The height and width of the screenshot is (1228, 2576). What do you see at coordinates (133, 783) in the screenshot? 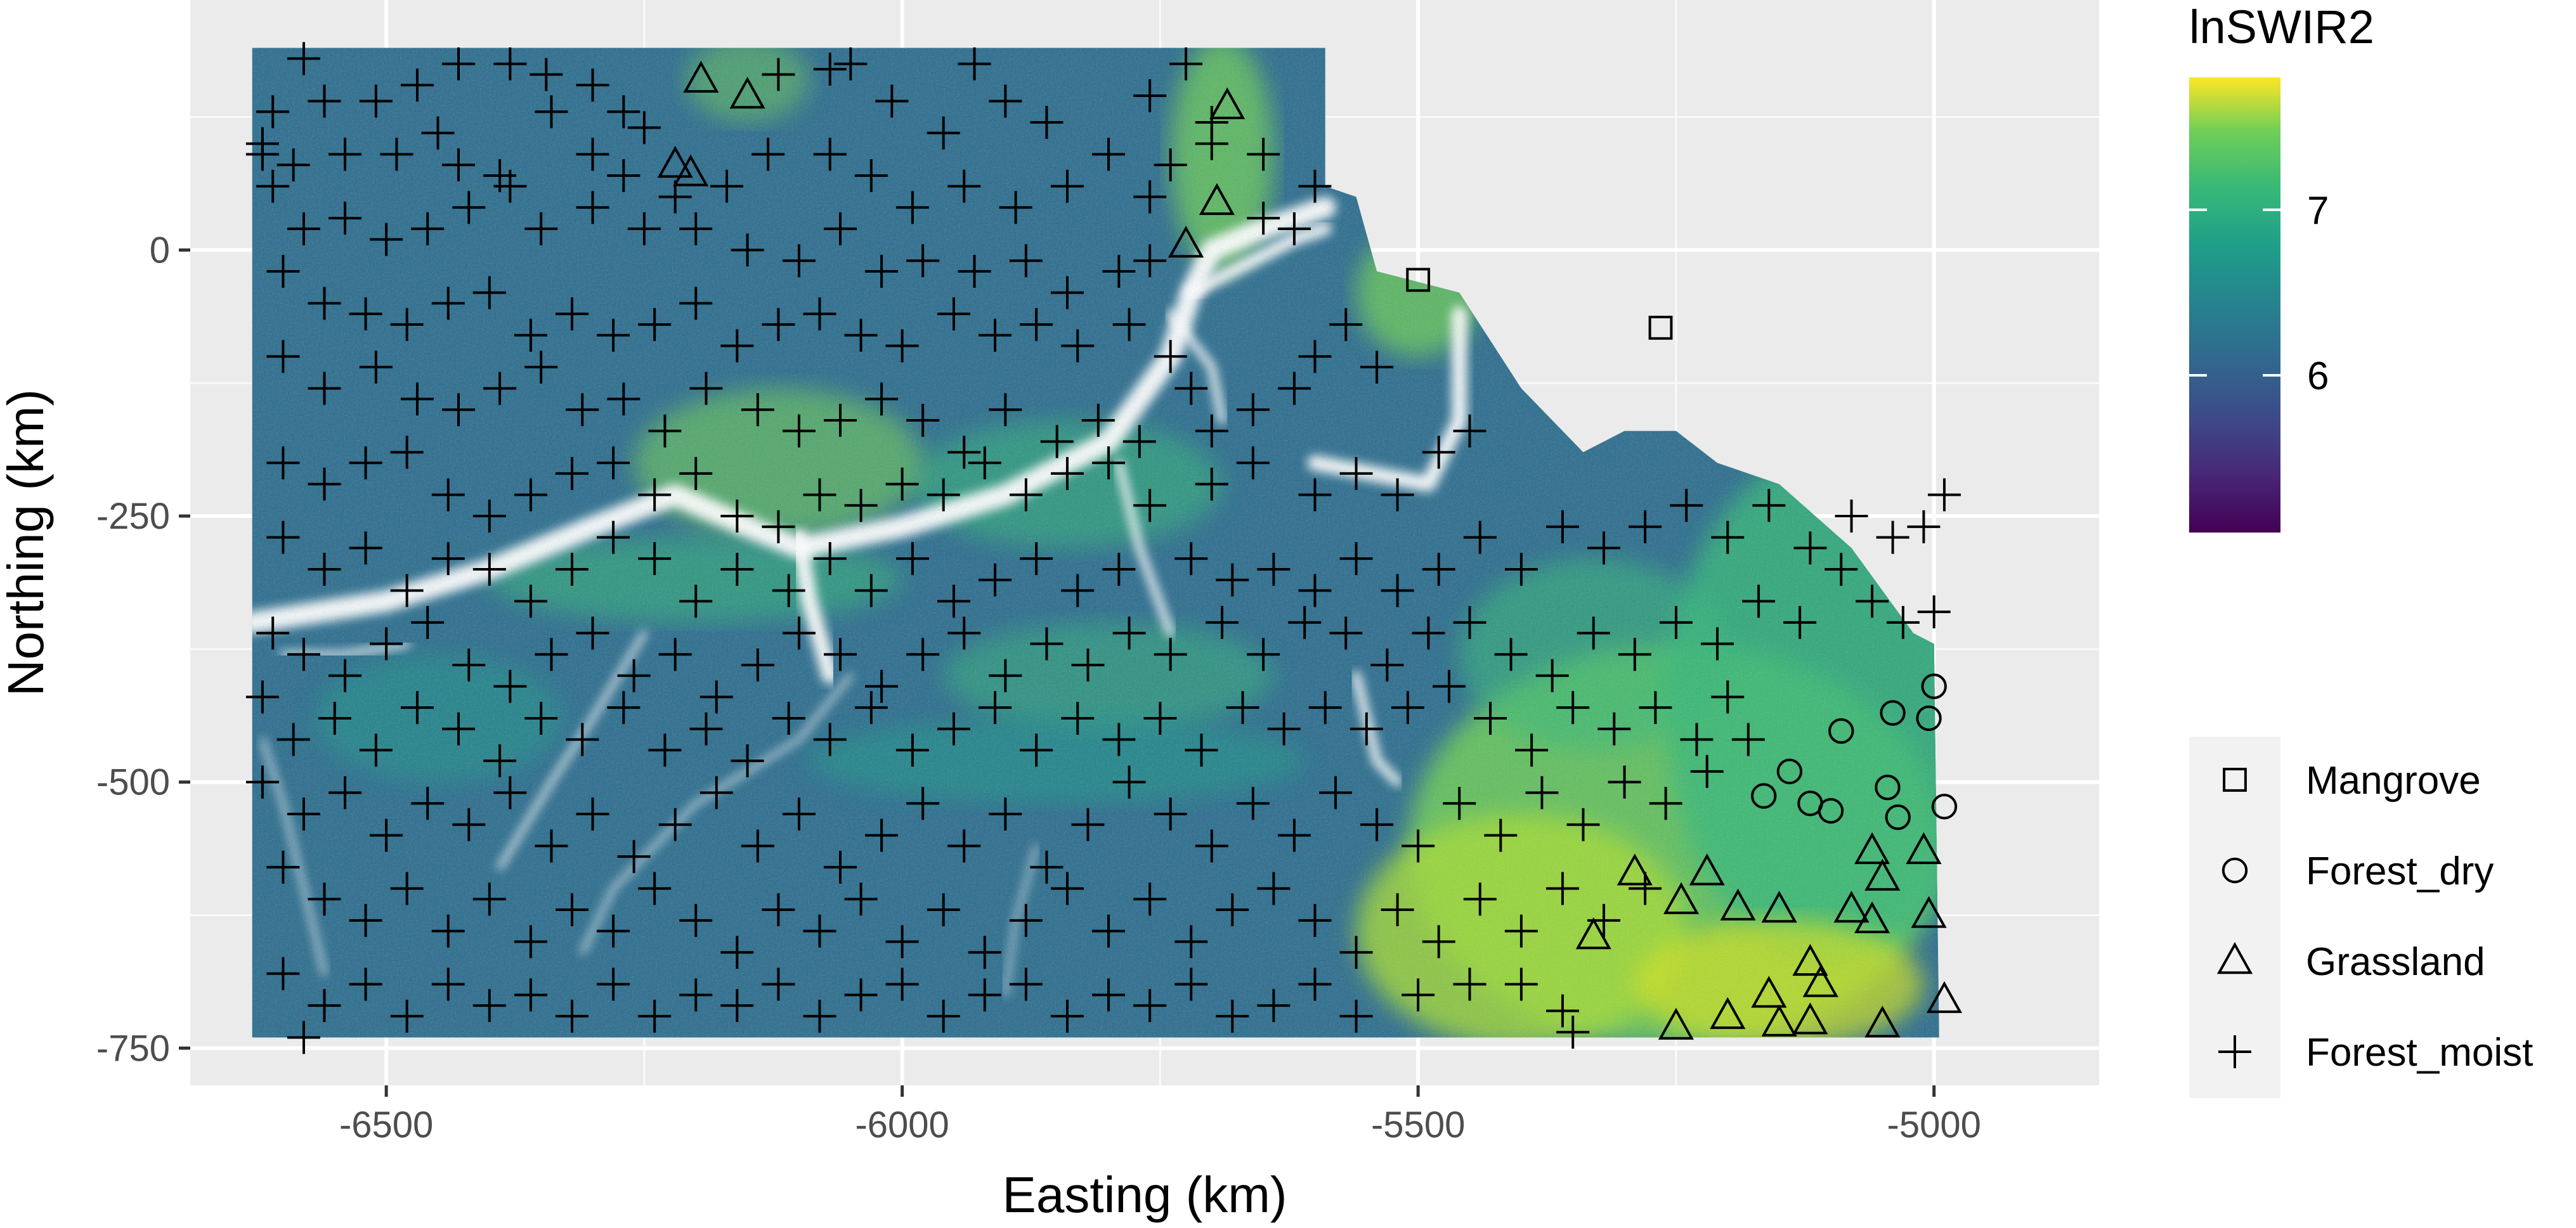
I see `y-tick-label: -500` at bounding box center [133, 783].